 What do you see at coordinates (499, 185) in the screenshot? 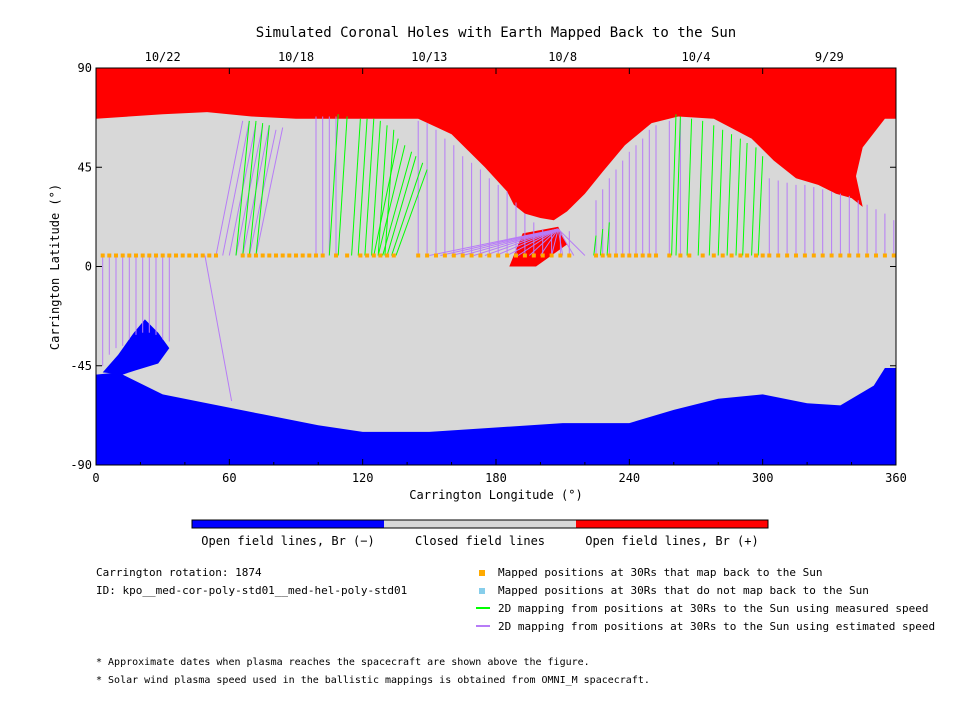
I see `measured-speed-lines` at bounding box center [499, 185].